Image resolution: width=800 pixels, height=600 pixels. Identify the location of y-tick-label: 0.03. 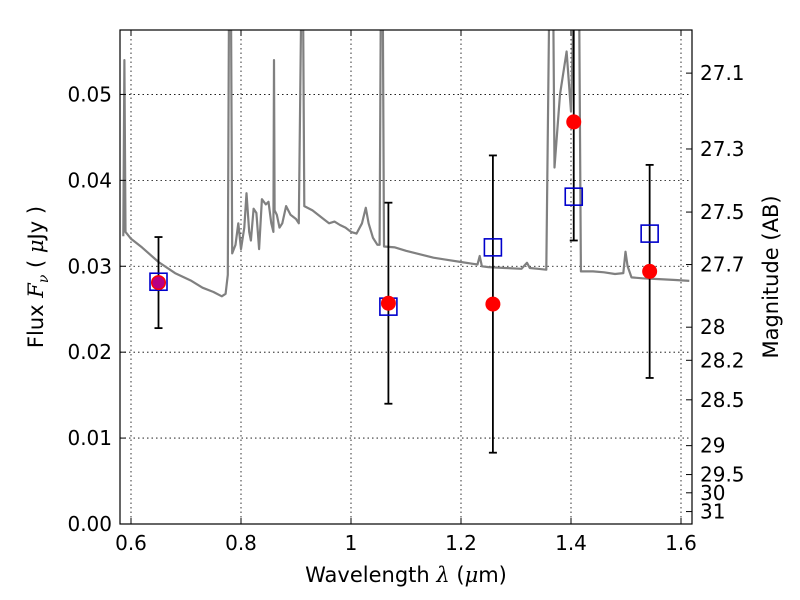
(89, 266).